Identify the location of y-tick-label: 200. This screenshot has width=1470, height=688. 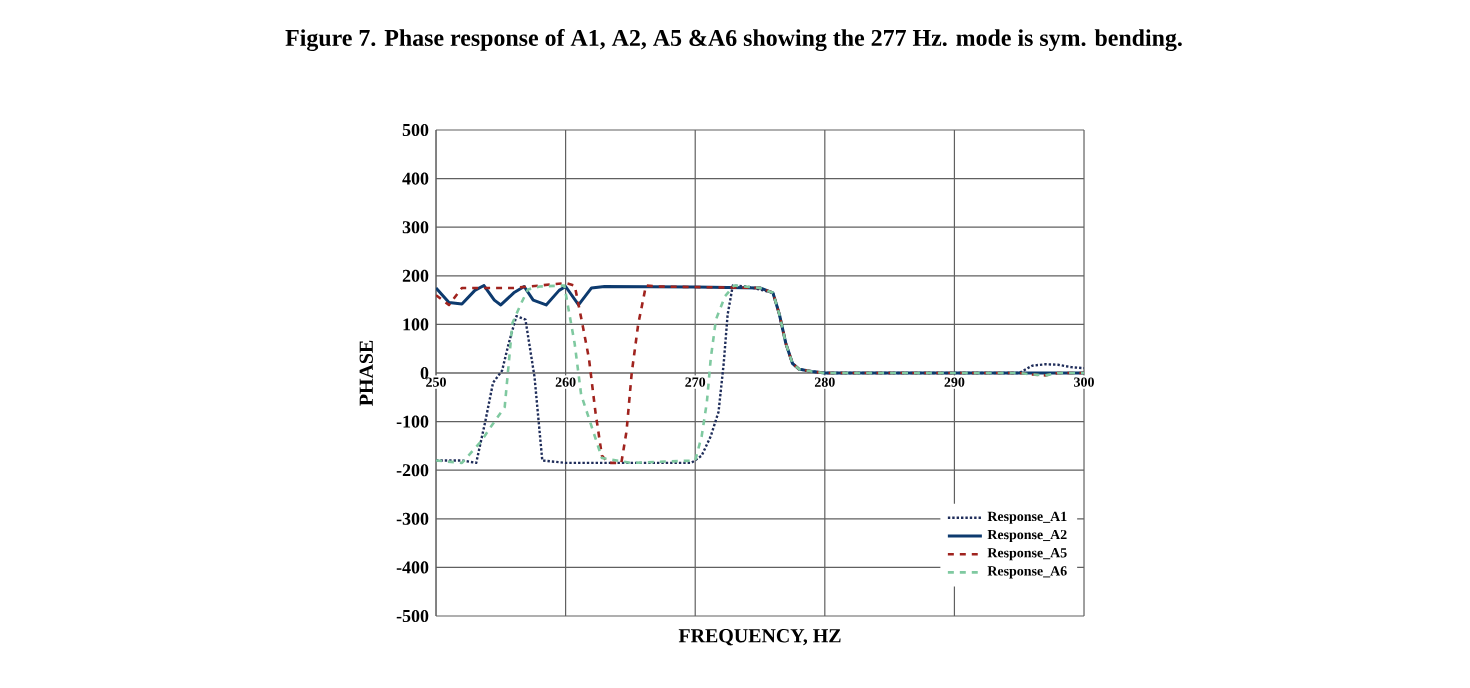
(415, 275).